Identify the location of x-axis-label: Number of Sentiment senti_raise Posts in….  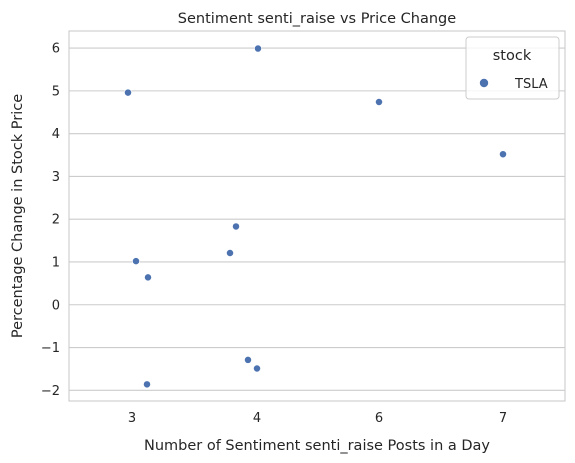
(317, 446).